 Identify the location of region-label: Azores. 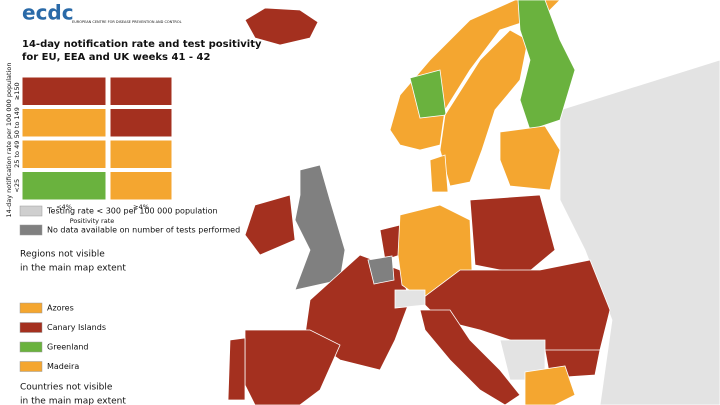
(60, 308).